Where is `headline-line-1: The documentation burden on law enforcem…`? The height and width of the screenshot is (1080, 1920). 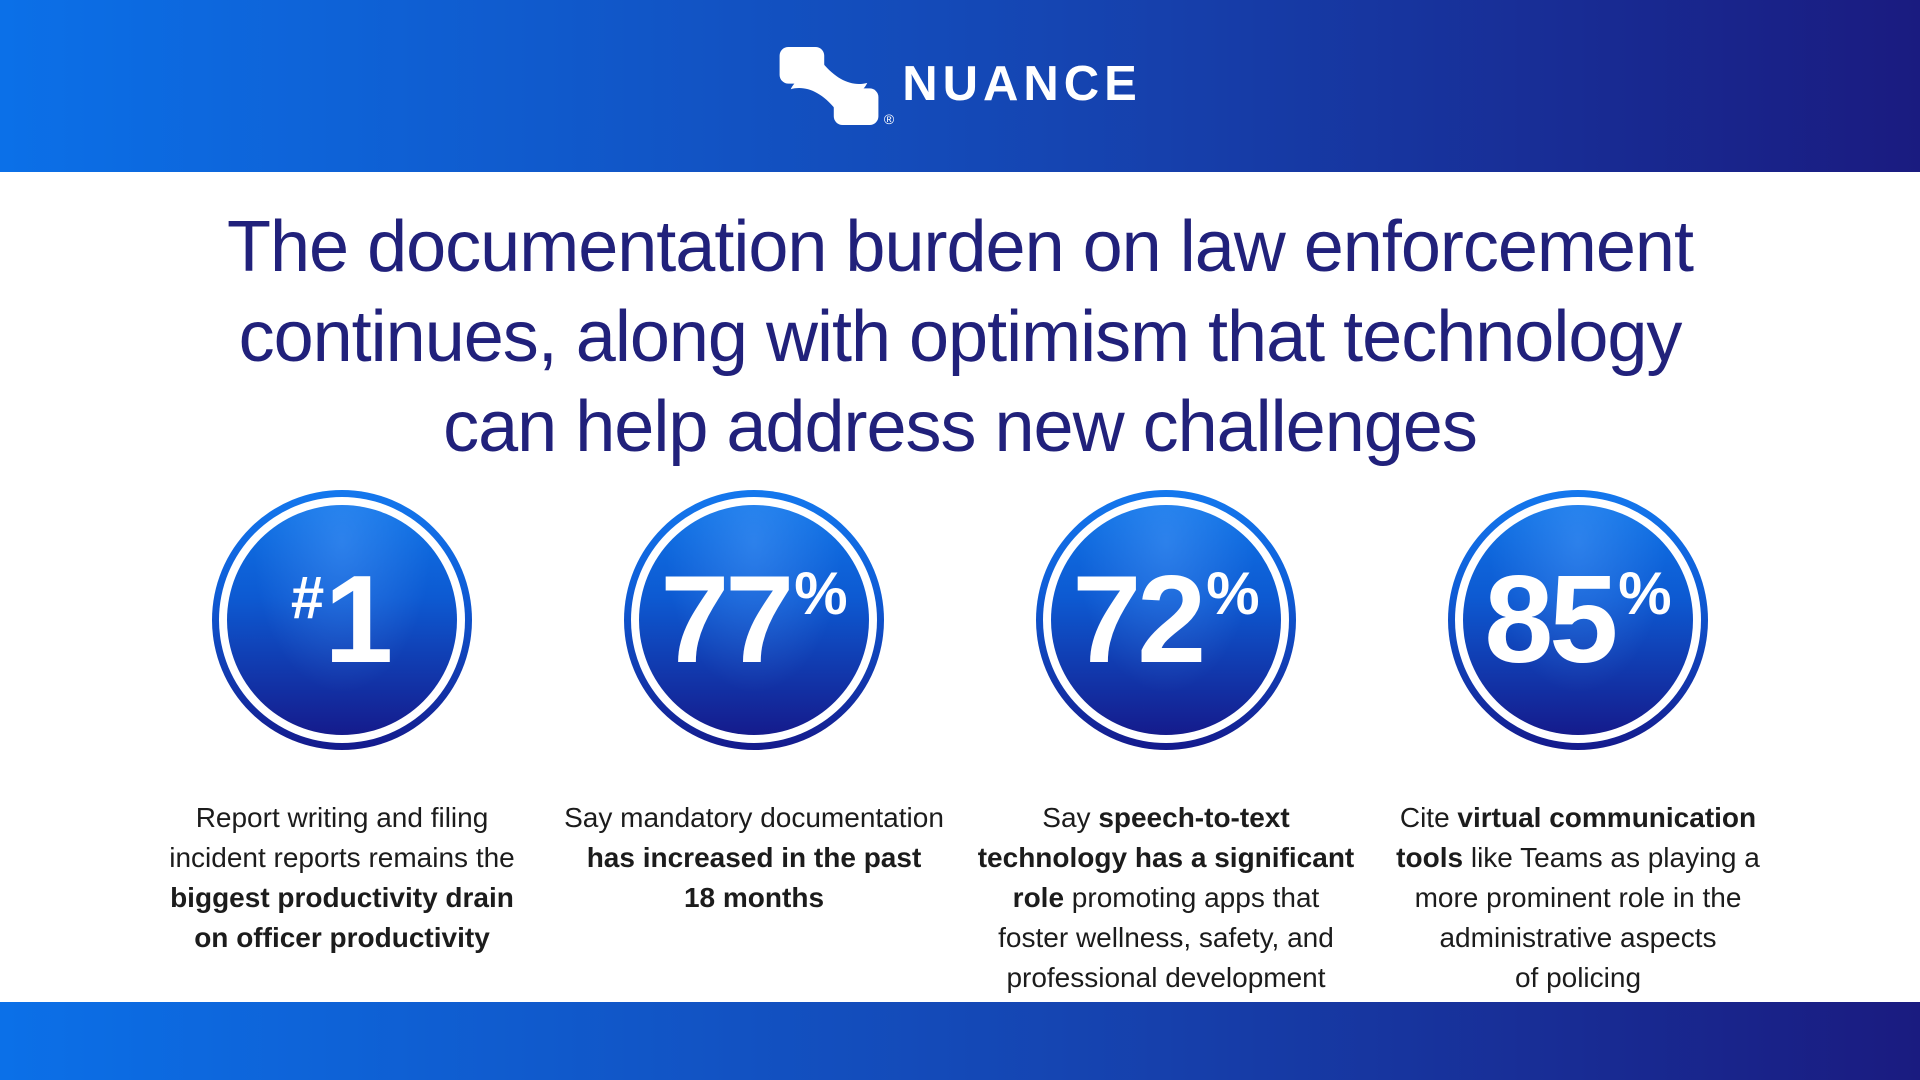
headline-line-1: The documentation burden on law enforcem… is located at coordinates (960, 247).